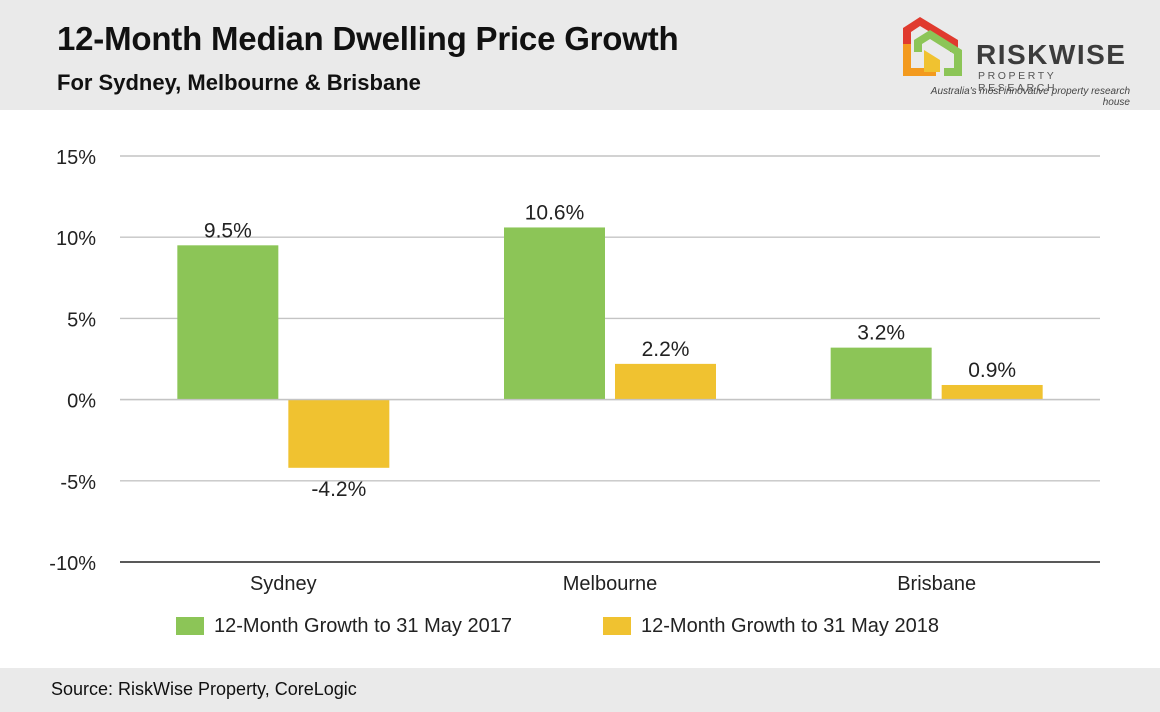 The width and height of the screenshot is (1160, 712). What do you see at coordinates (932, 46) in the screenshot?
I see `house-logo-icon` at bounding box center [932, 46].